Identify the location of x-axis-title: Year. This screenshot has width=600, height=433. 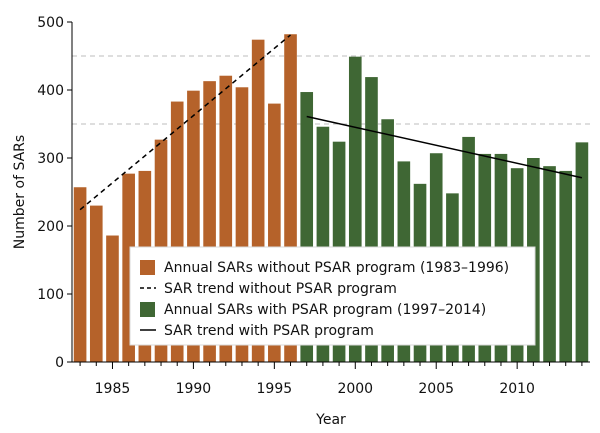
(330, 420).